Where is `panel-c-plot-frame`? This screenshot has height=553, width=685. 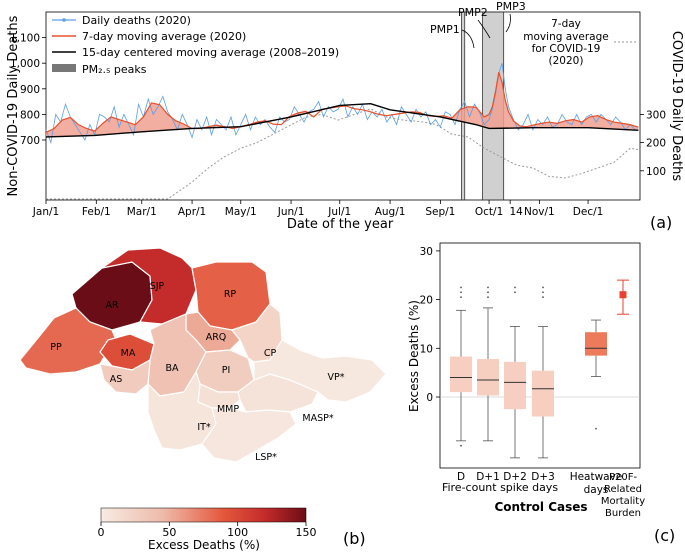
panel-c-plot-frame is located at coordinates (540, 355).